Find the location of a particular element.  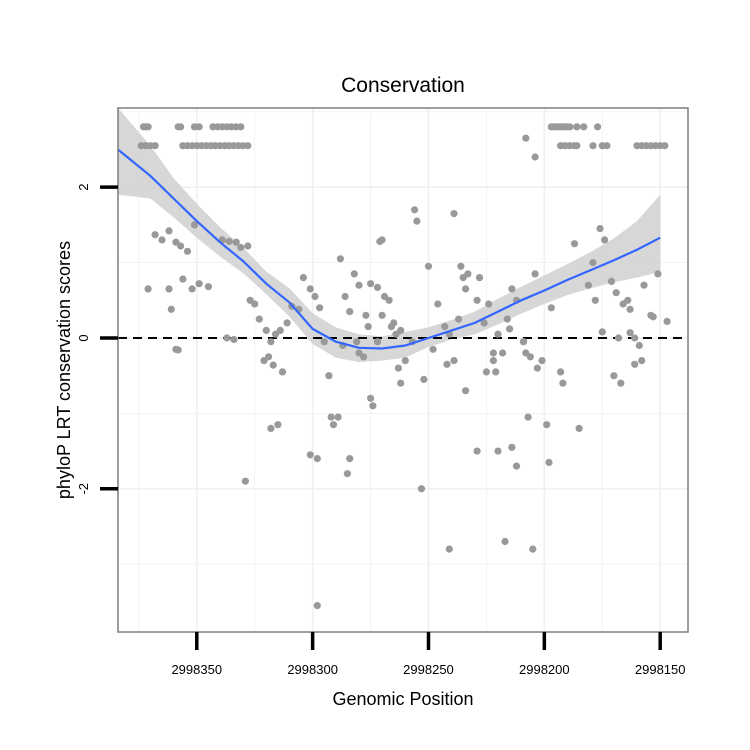

y-tick-label: -2 is located at coordinates (83, 489).